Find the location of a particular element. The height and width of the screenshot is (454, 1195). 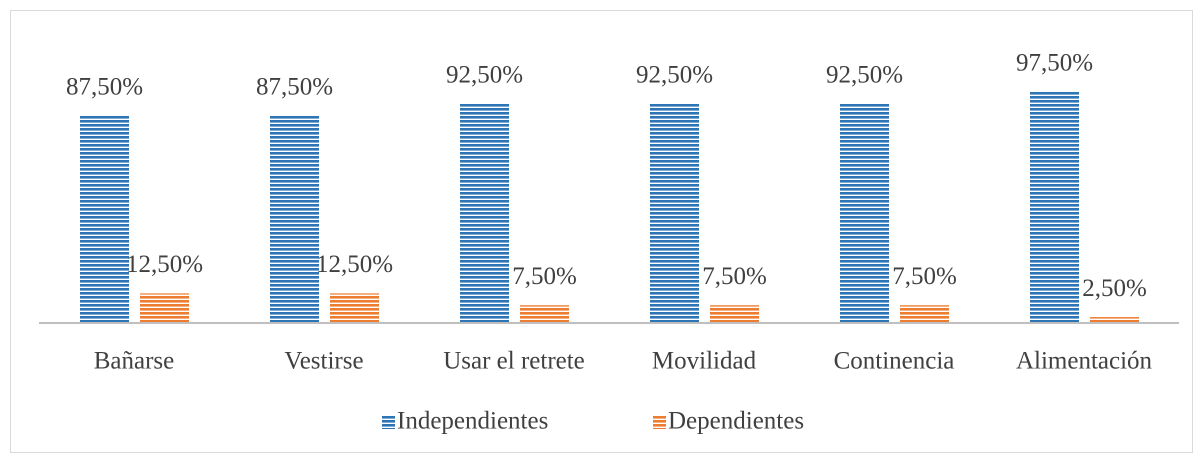

value-label: 2,50% is located at coordinates (1114, 288).